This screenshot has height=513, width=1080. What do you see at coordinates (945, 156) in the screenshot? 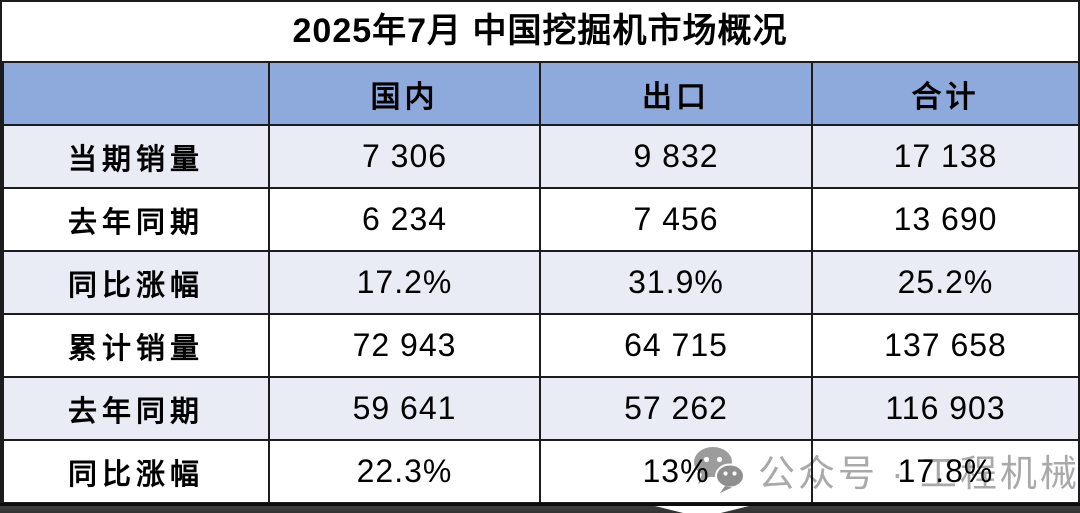
I see `cell-value: 17 138` at bounding box center [945, 156].